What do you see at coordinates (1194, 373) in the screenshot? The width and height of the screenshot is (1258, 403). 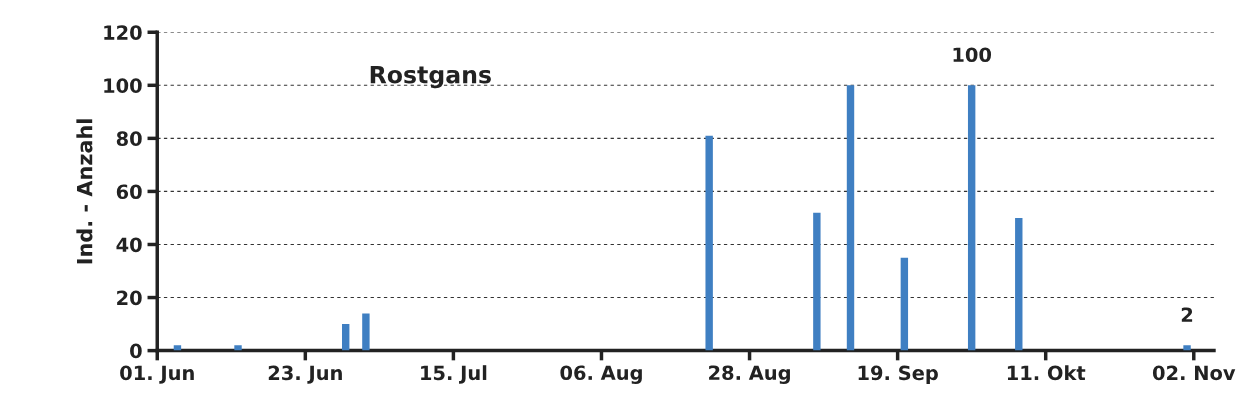 I see `x-tick-label: 02. Nov` at bounding box center [1194, 373].